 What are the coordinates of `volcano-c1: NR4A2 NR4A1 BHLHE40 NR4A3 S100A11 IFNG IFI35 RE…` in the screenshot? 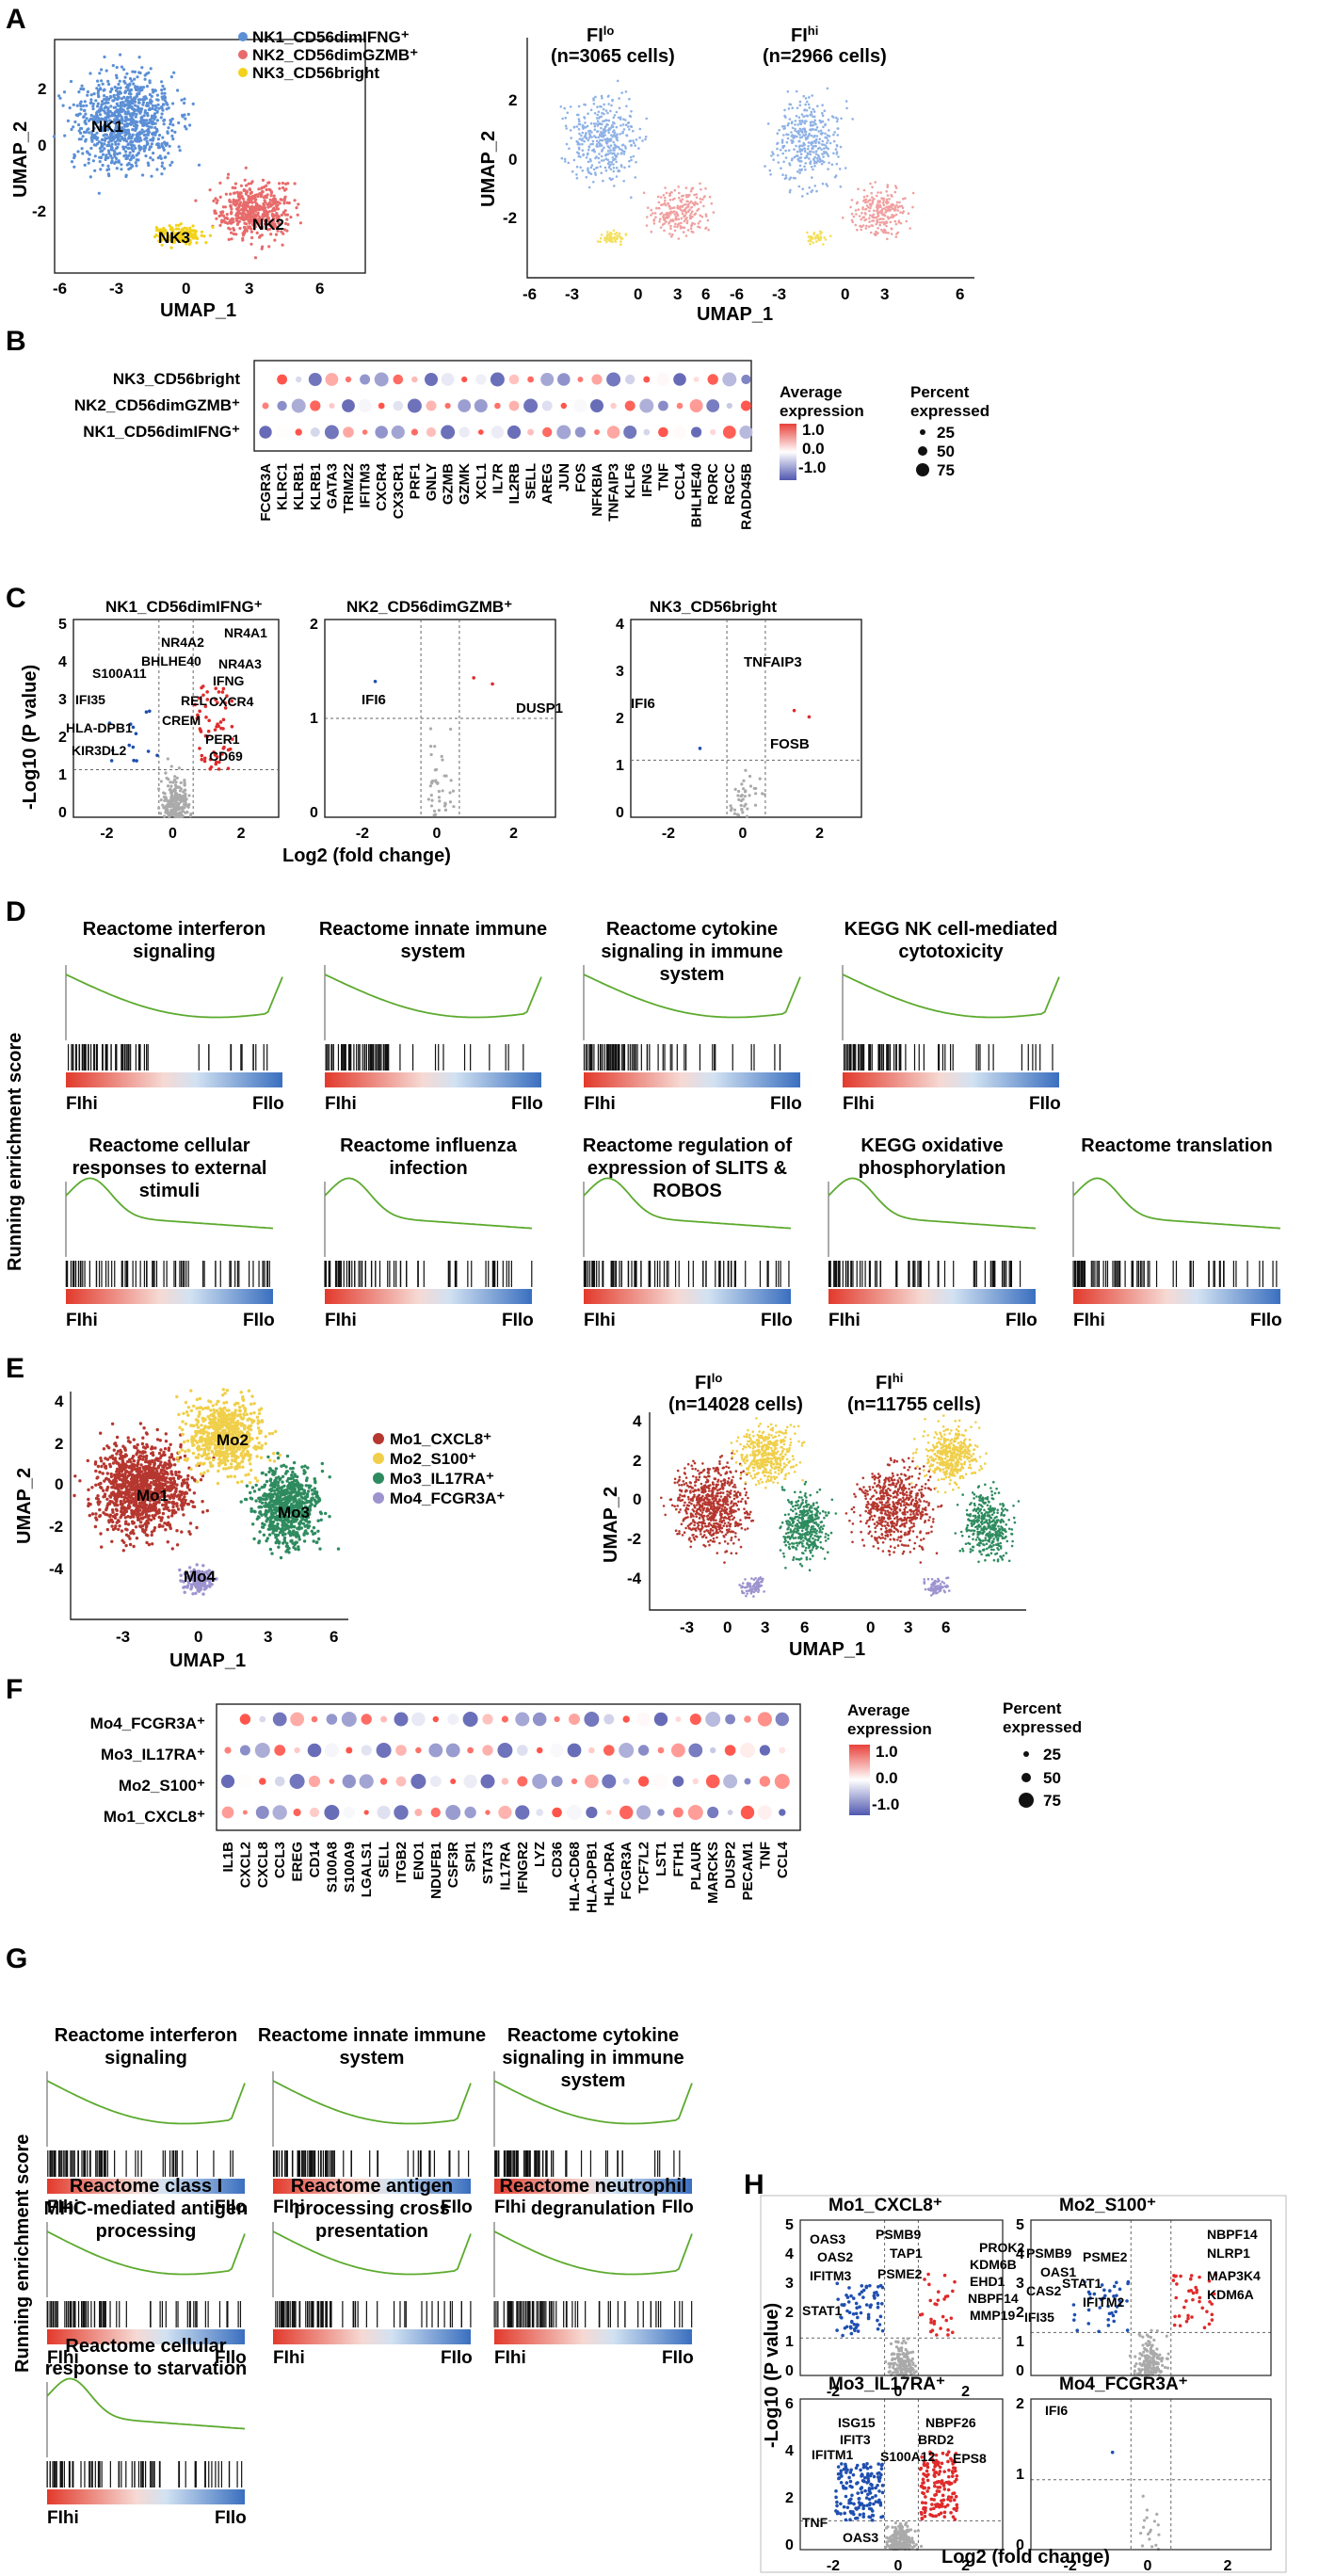 It's located at (168, 729).